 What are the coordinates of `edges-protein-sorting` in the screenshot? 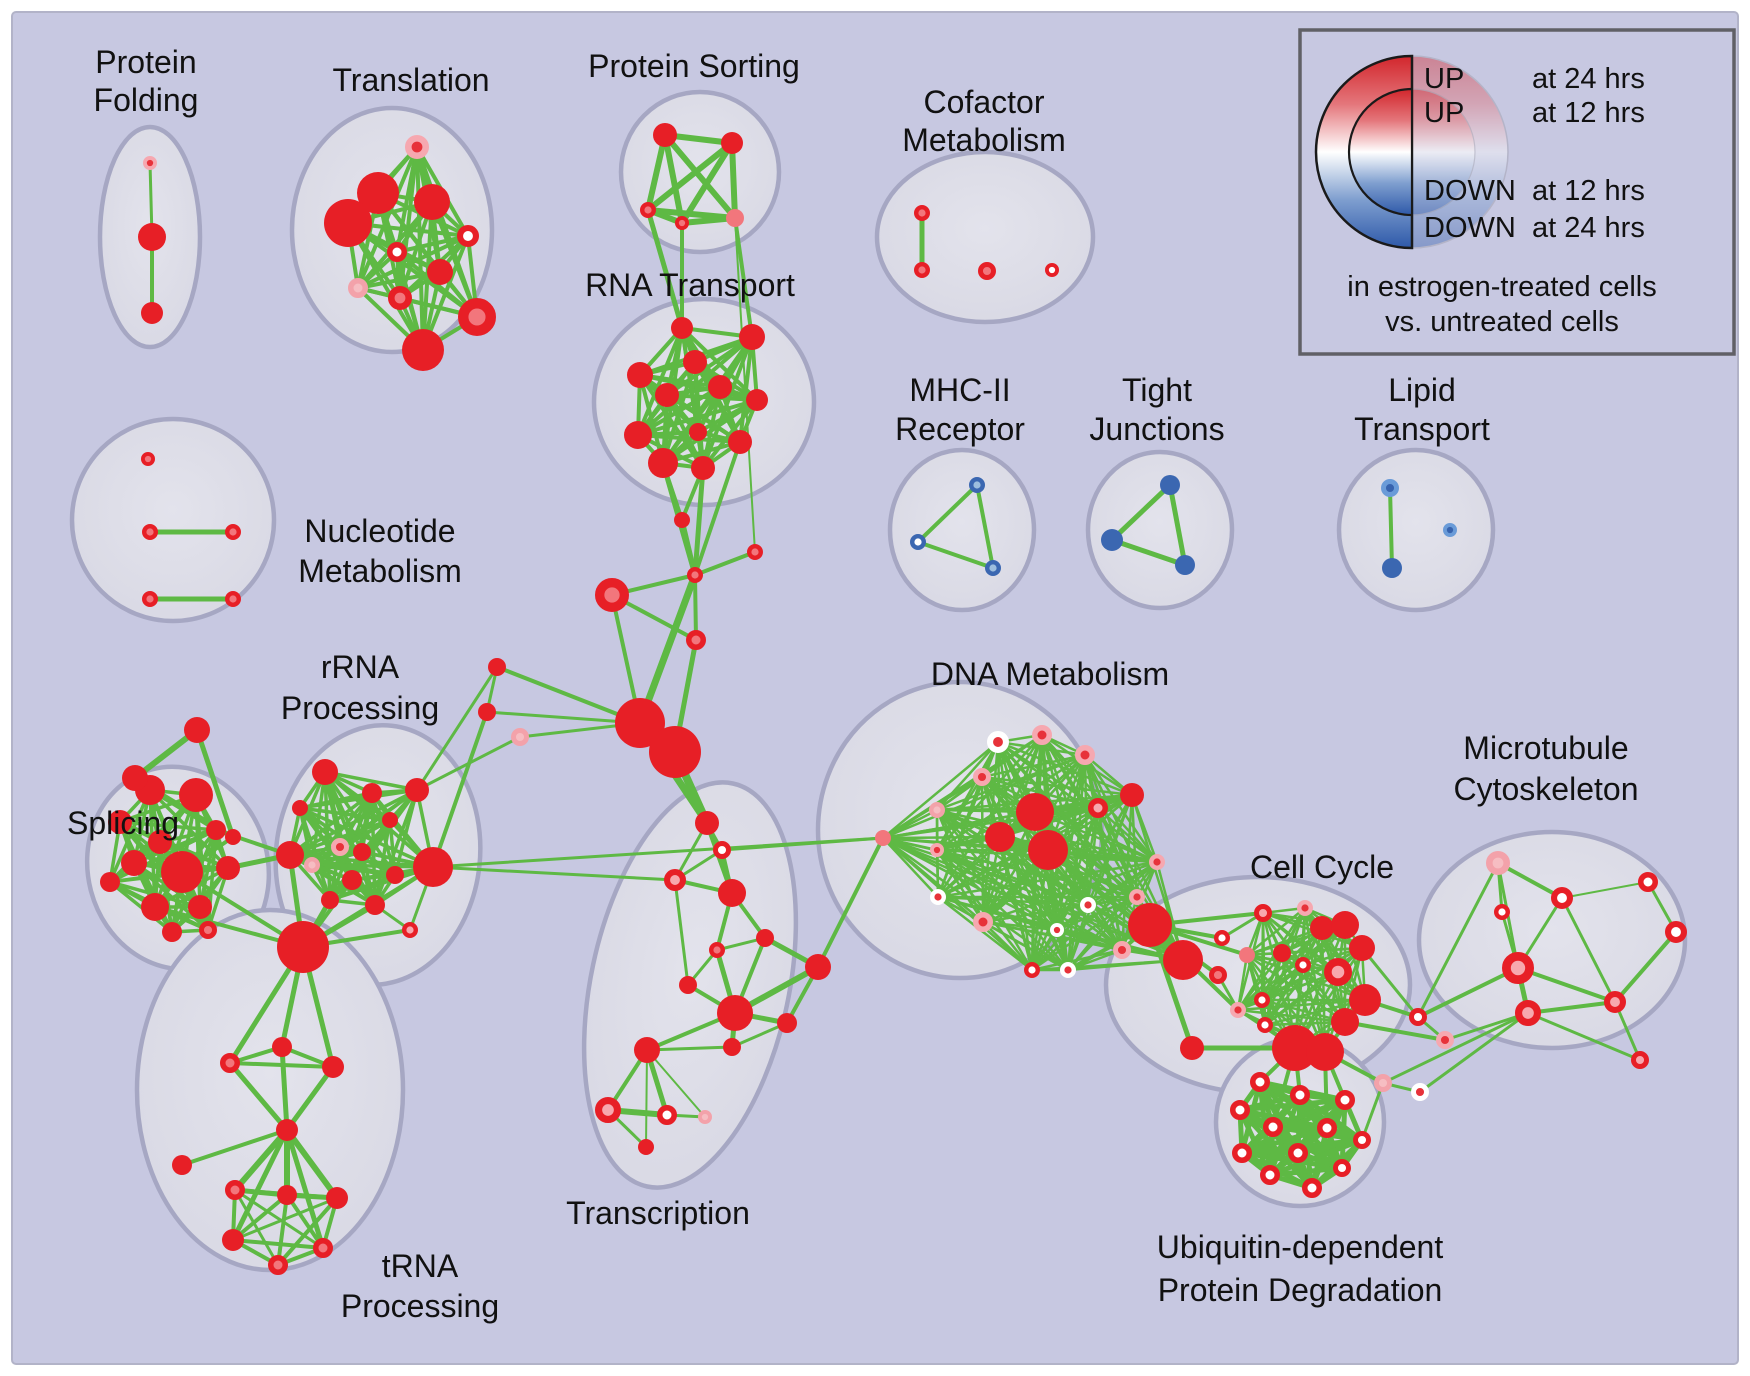 It's located at (691, 179).